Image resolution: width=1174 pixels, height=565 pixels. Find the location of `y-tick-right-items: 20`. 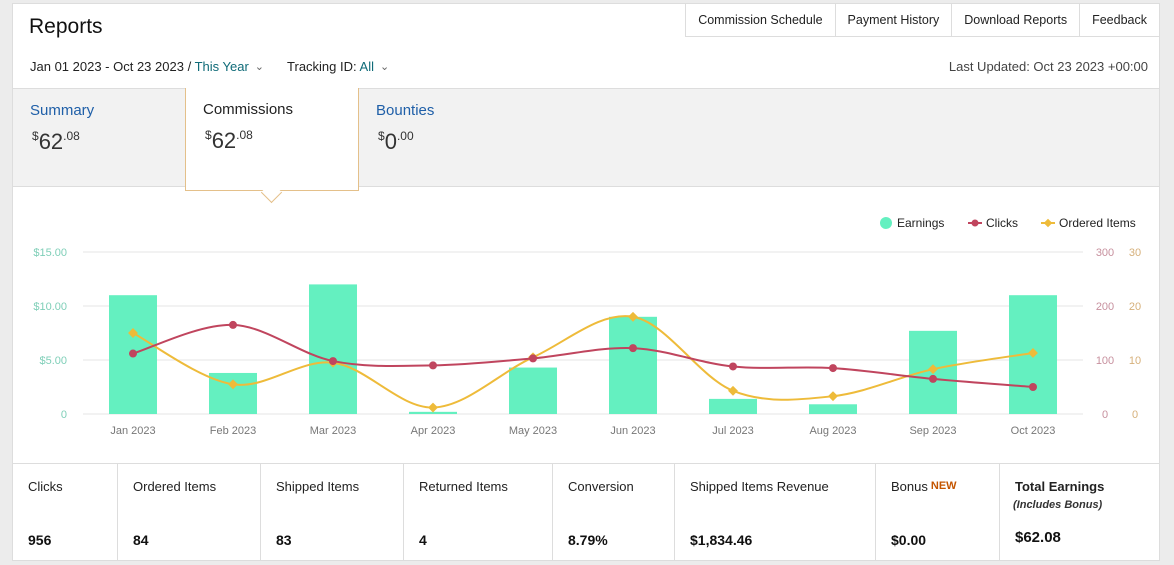

y-tick-right-items: 20 is located at coordinates (1135, 307).